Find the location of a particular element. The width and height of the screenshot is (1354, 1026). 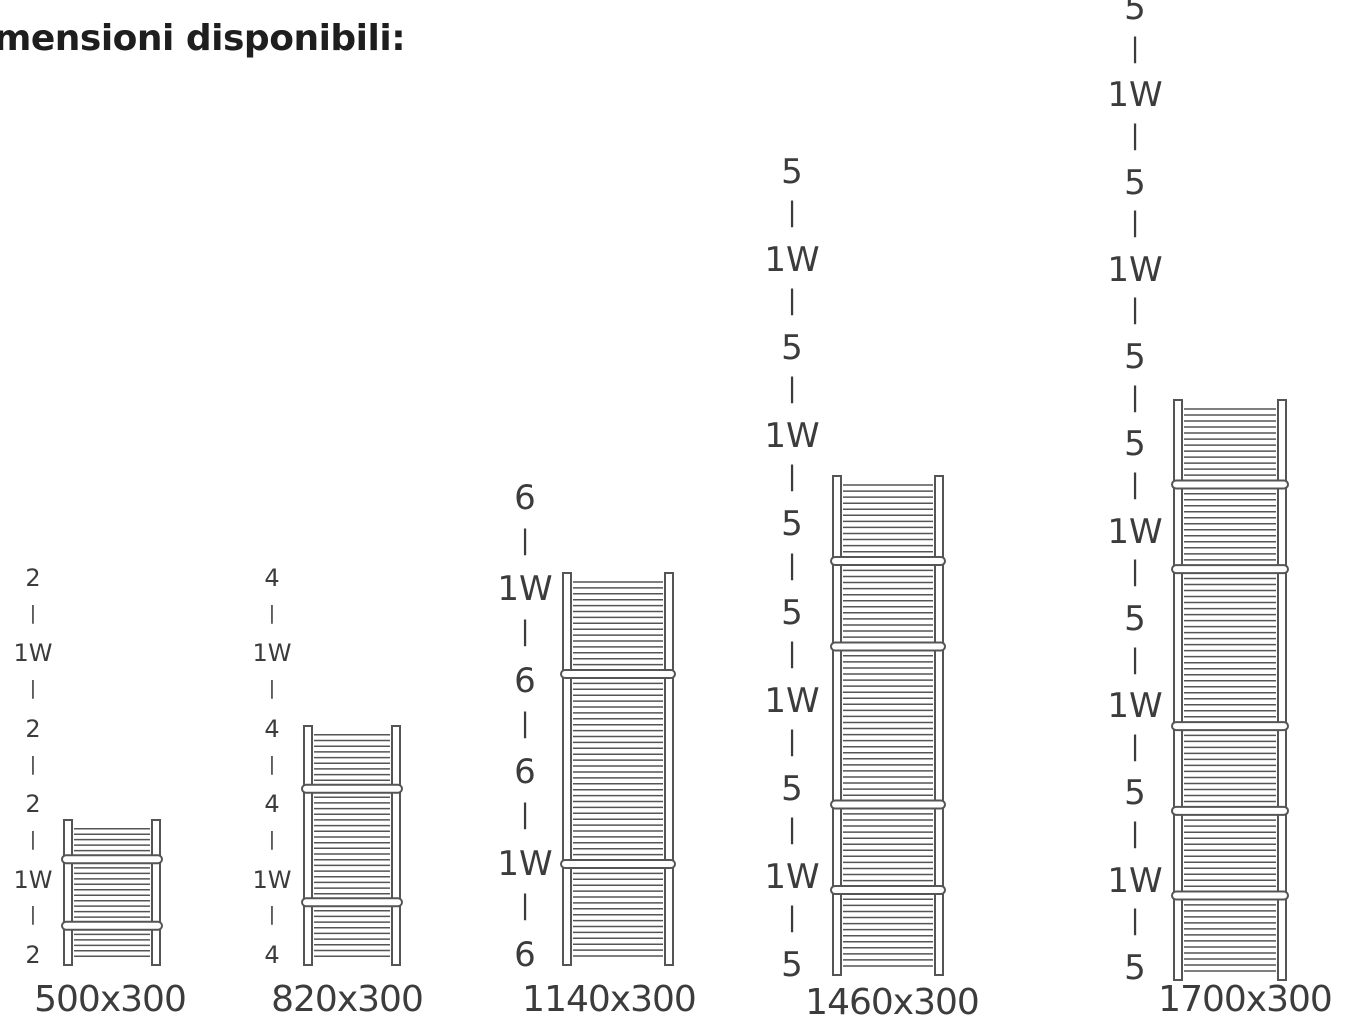

size-label: 1140x300 is located at coordinates (609, 999).